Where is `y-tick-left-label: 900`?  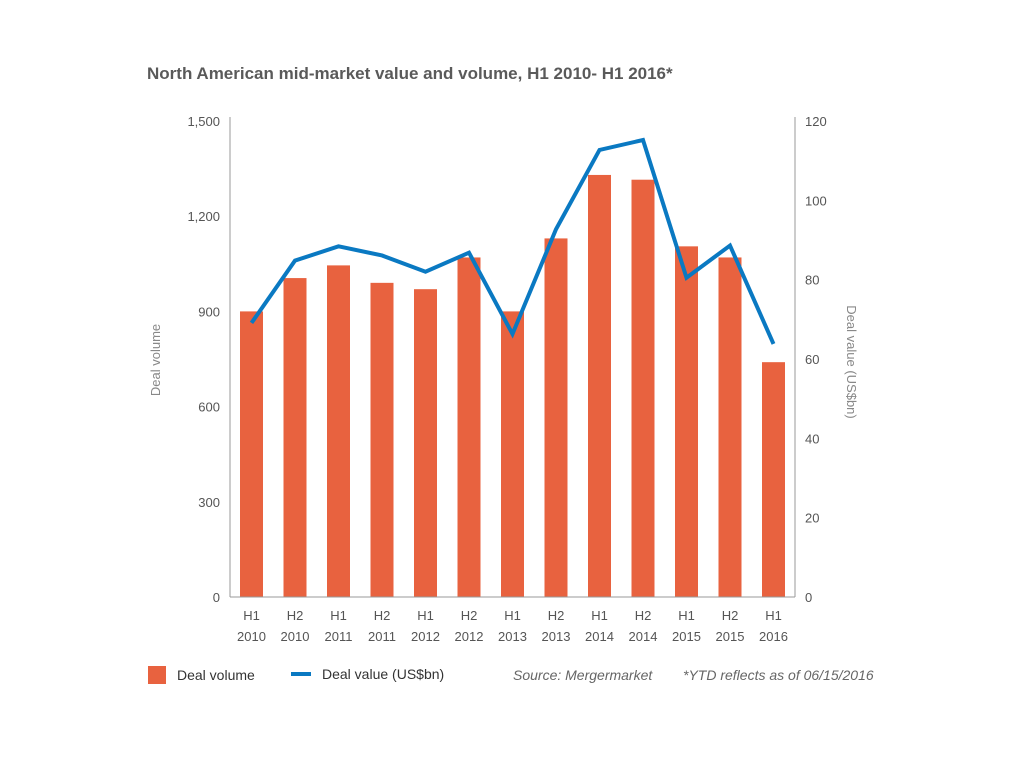
y-tick-left-label: 900 is located at coordinates (209, 311).